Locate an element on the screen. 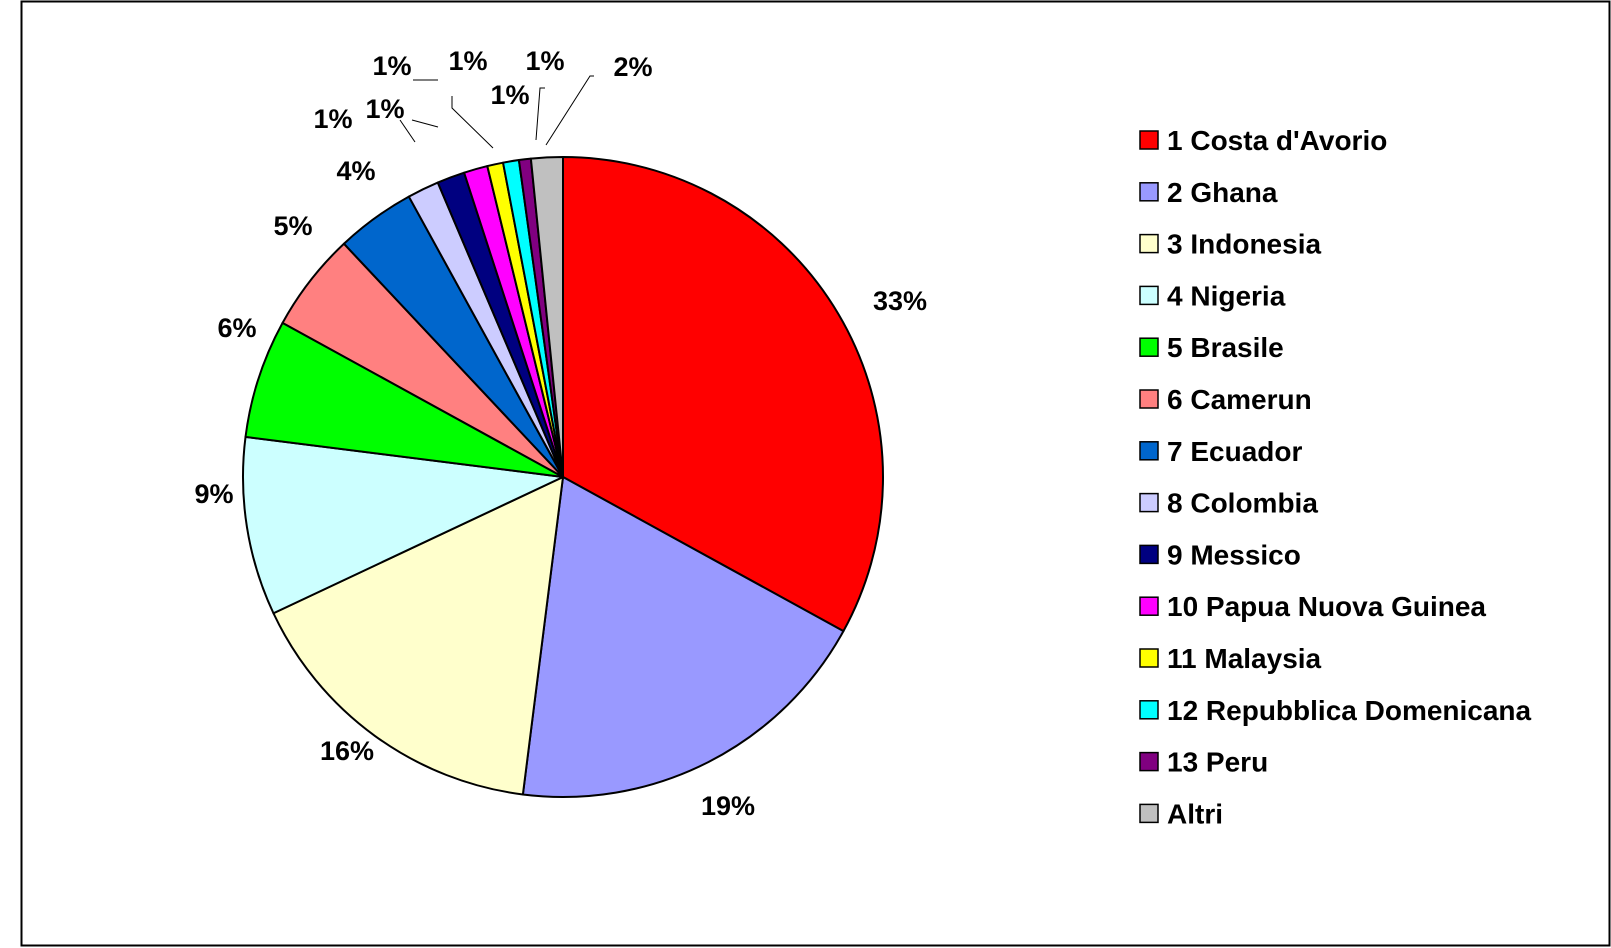 This screenshot has width=1611, height=948. data-label-10-papua-nuova-guinea: 1% is located at coordinates (391, 66).